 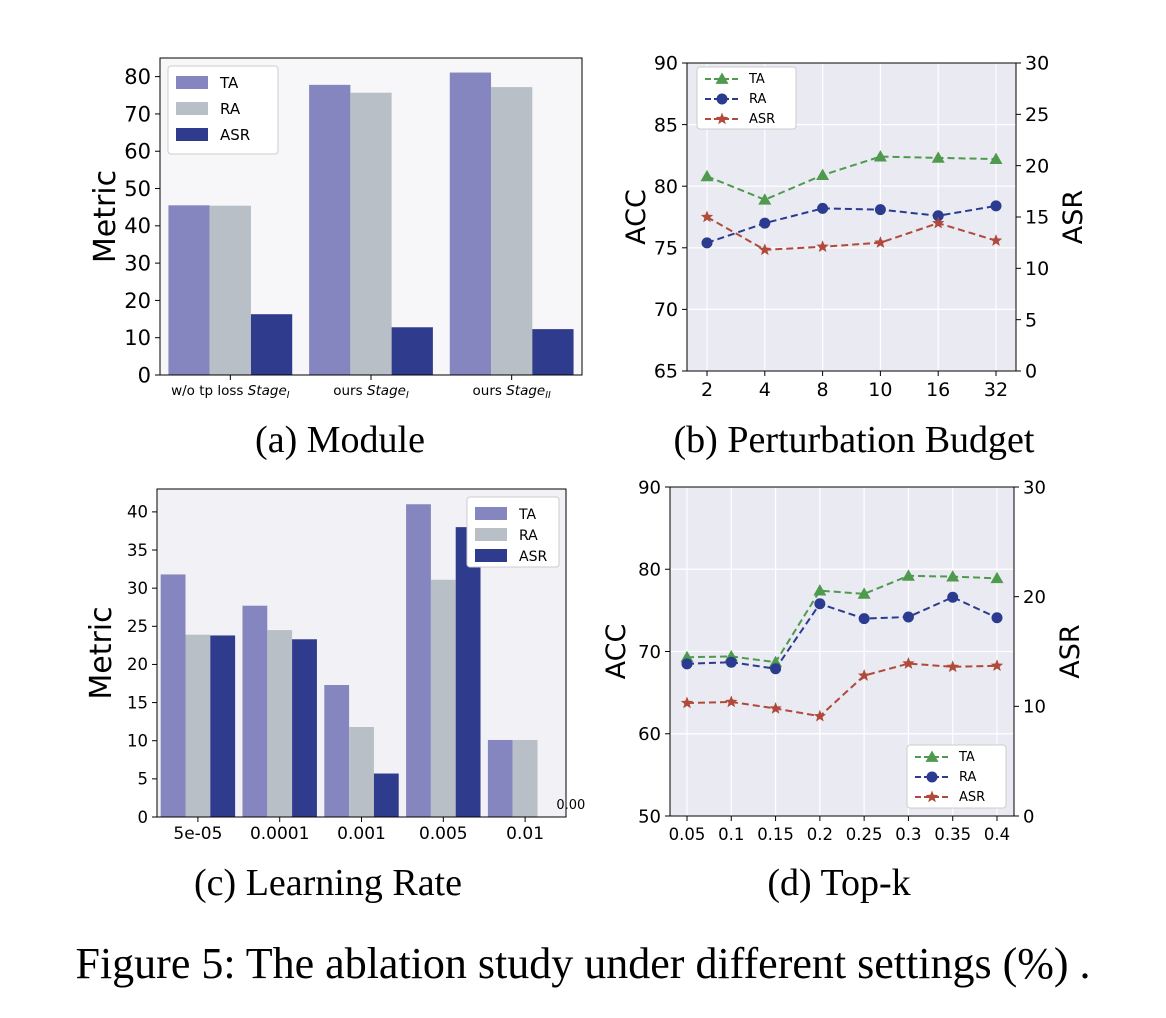 I want to click on x-tick-label: 0.001, so click(x=361, y=834).